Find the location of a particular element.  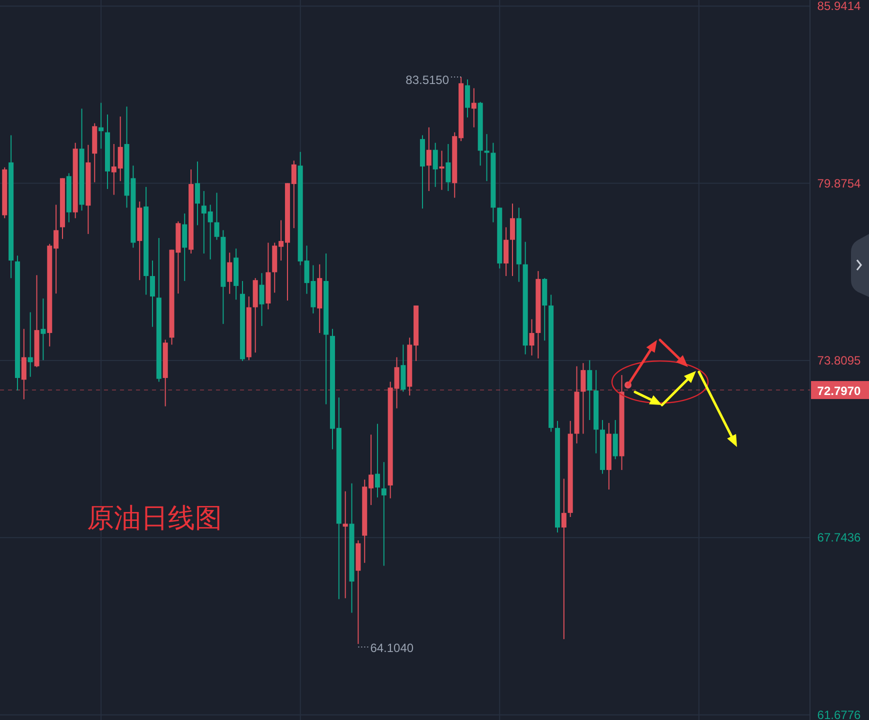

annotation: 83.5150 is located at coordinates (428, 79).